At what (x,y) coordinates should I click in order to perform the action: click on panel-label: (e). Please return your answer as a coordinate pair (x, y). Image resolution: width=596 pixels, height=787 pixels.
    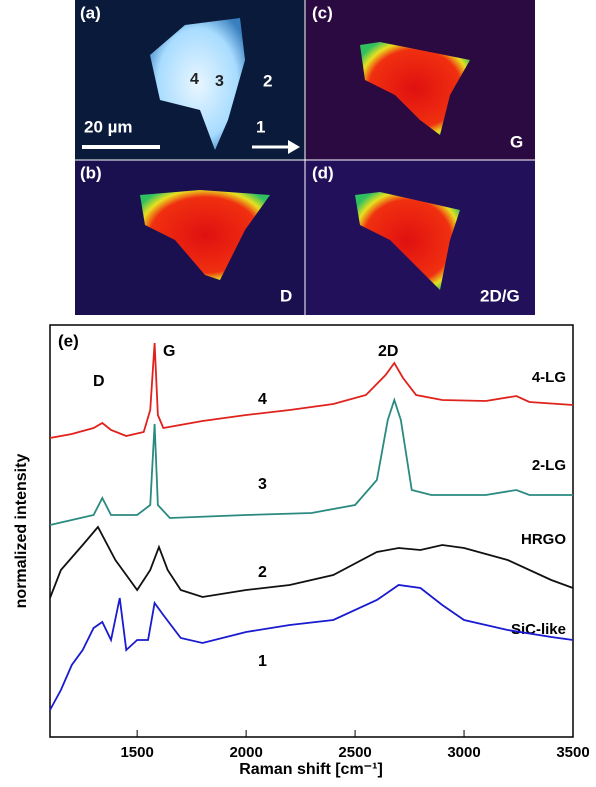
    Looking at the image, I should click on (68, 340).